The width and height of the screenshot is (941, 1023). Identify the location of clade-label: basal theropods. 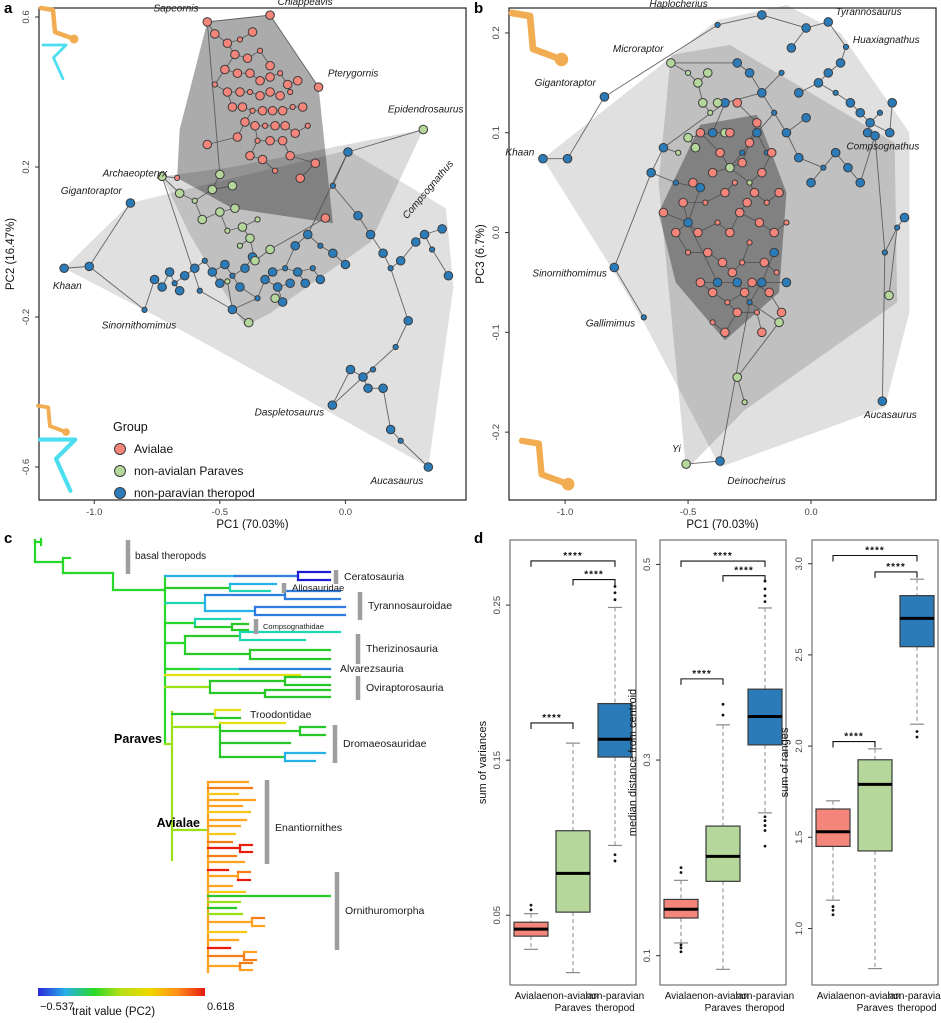
(170, 556).